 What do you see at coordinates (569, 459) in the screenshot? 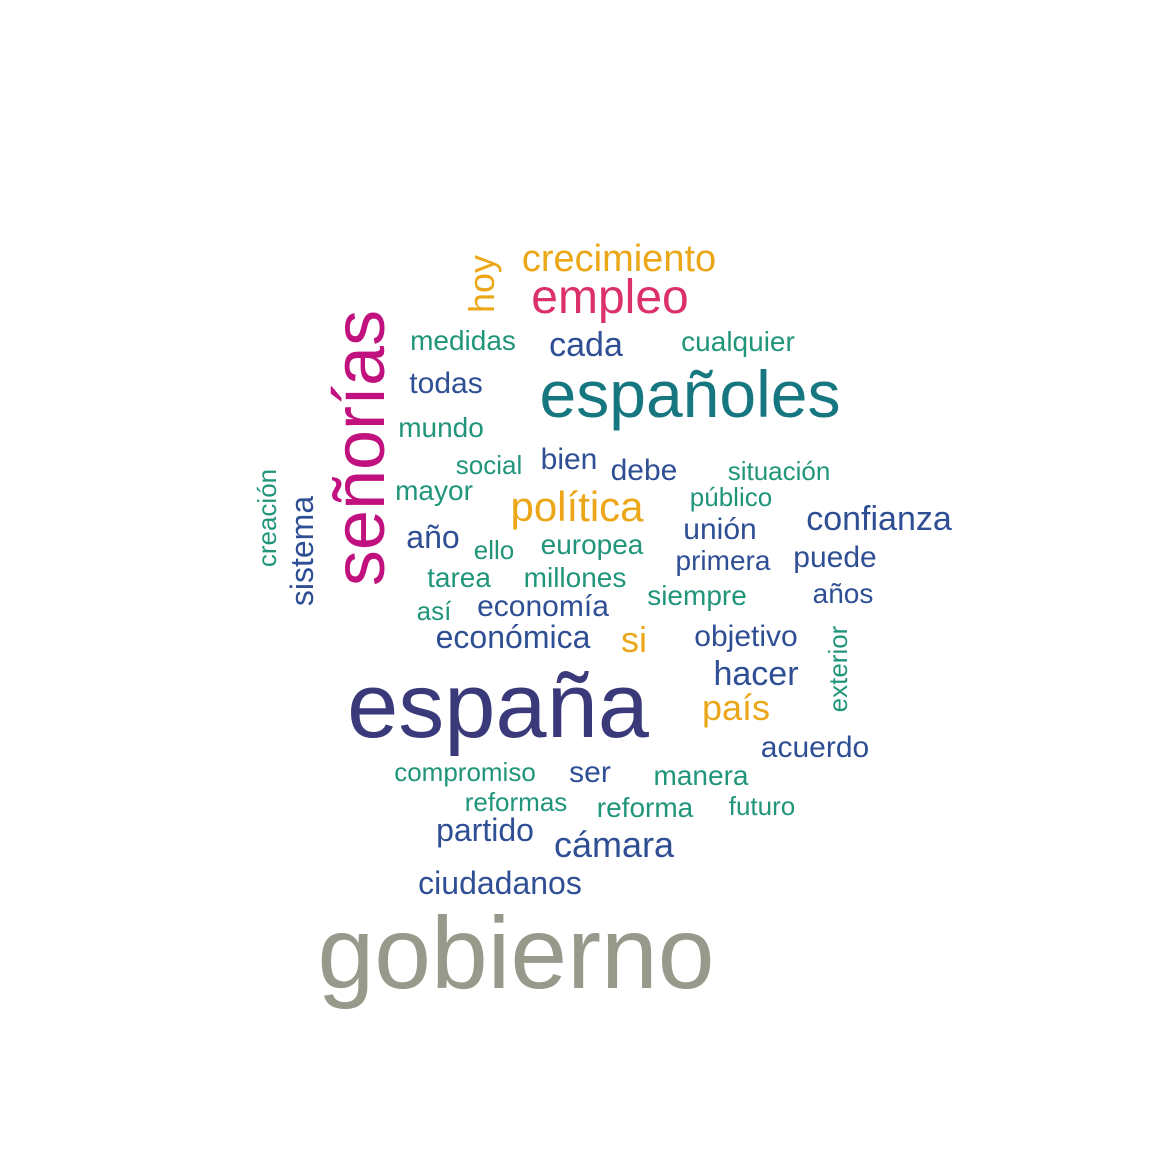
I see `word-bien: bien` at bounding box center [569, 459].